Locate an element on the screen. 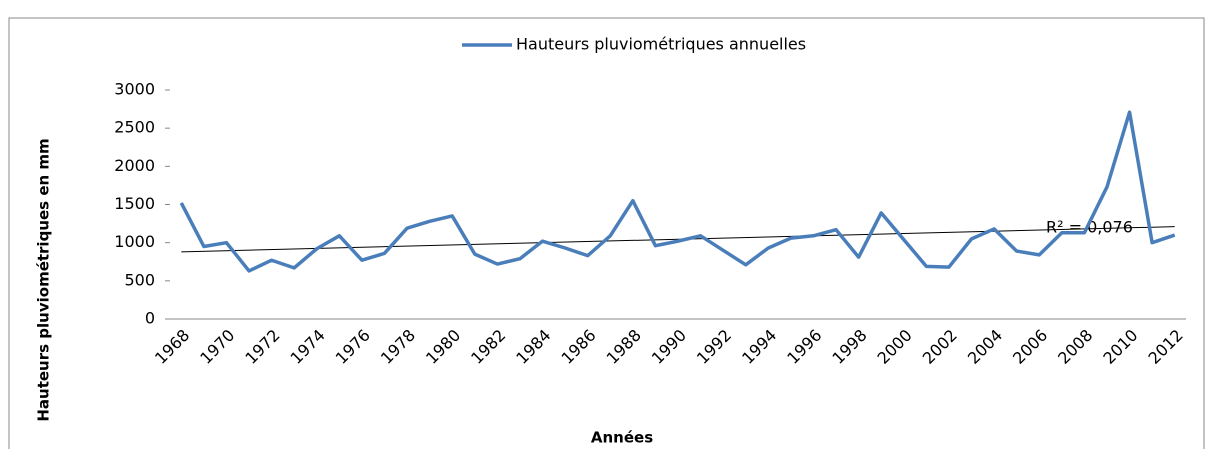  x-tick-label: 1986 is located at coordinates (578, 347).